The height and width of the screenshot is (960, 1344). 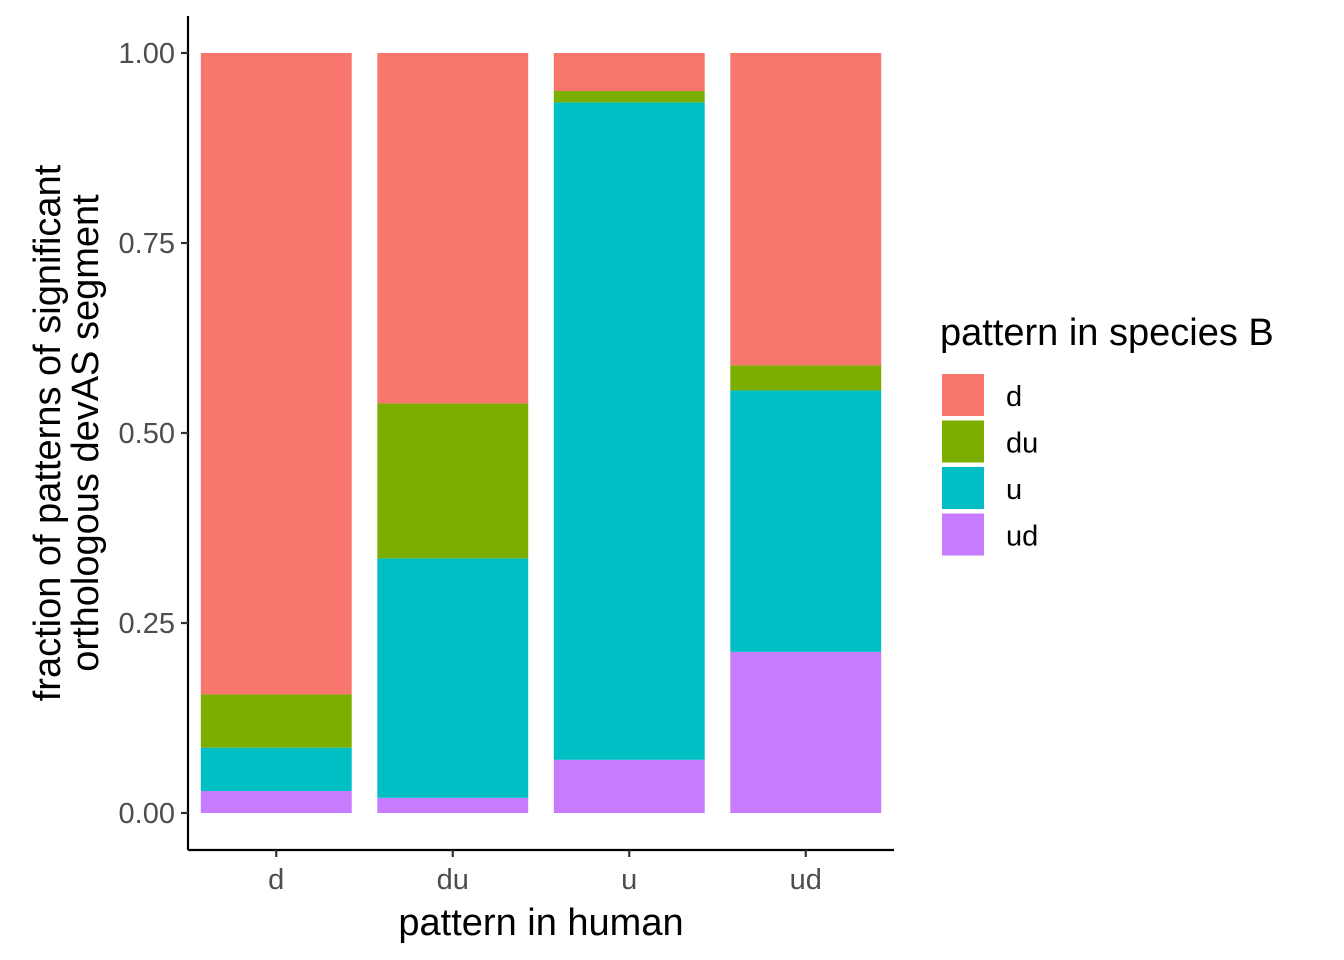 I want to click on bar-du-ud, so click(x=453, y=805).